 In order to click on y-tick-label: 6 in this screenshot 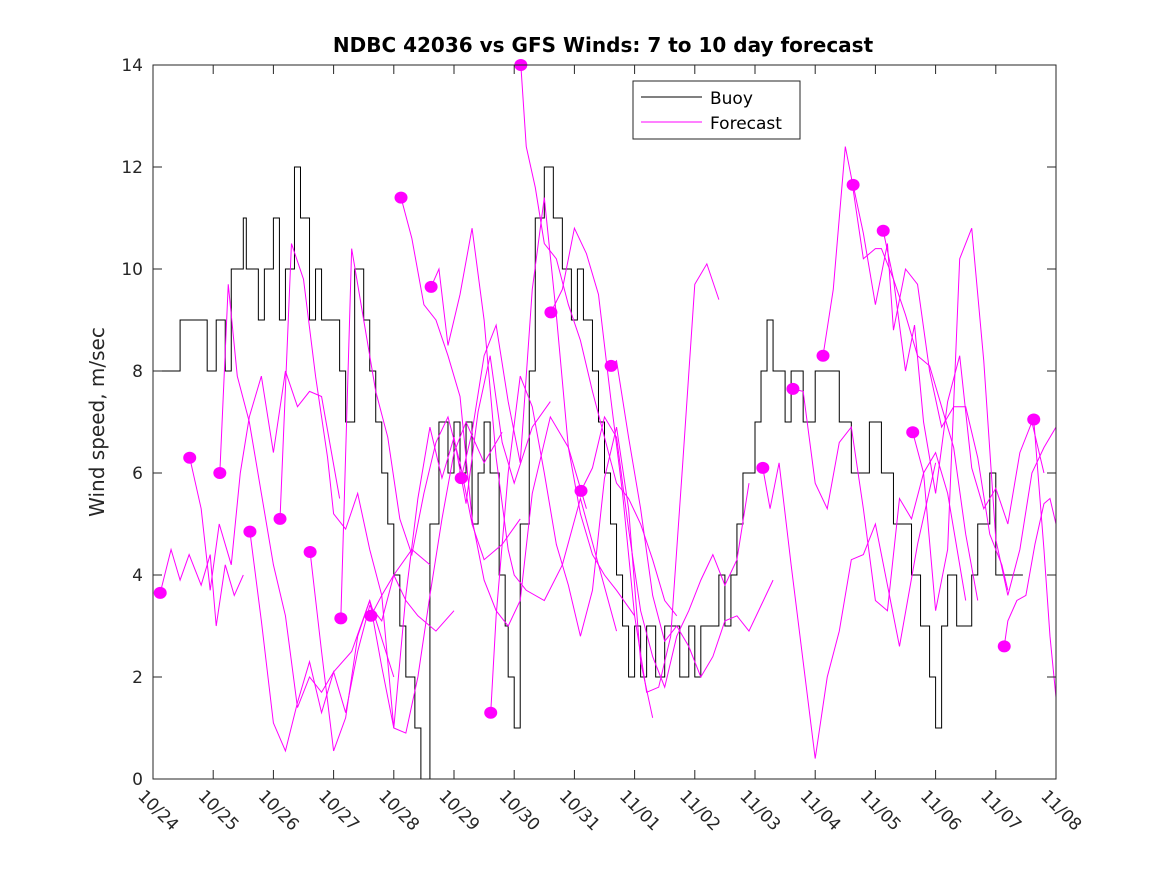, I will do `click(137, 474)`.